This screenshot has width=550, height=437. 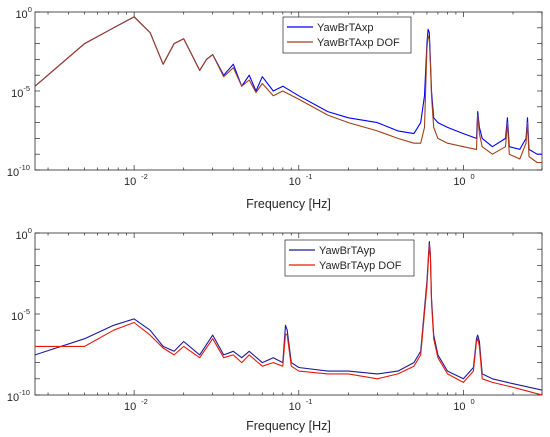 What do you see at coordinates (345, 28) in the screenshot?
I see `legend-label: YawBrTAxp` at bounding box center [345, 28].